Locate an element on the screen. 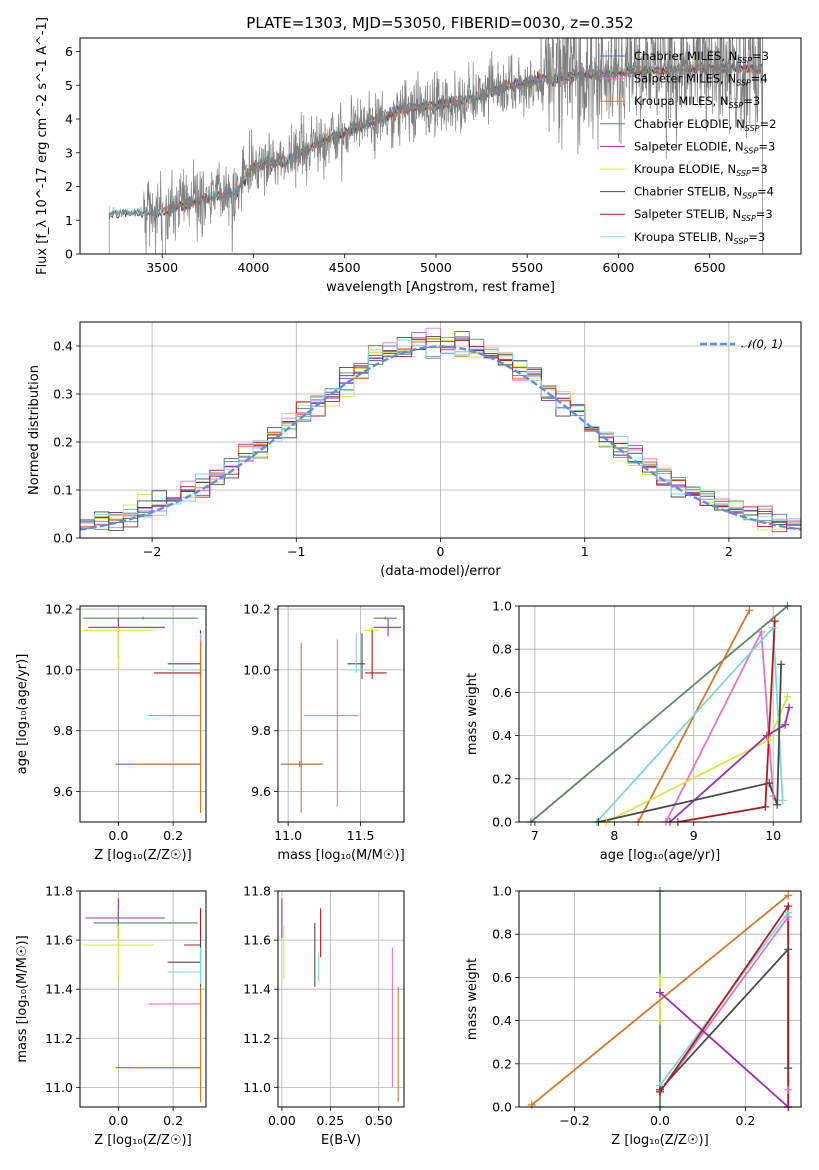  legend-label: Kroupa STELIB, NSSP=3 is located at coordinates (699, 238).